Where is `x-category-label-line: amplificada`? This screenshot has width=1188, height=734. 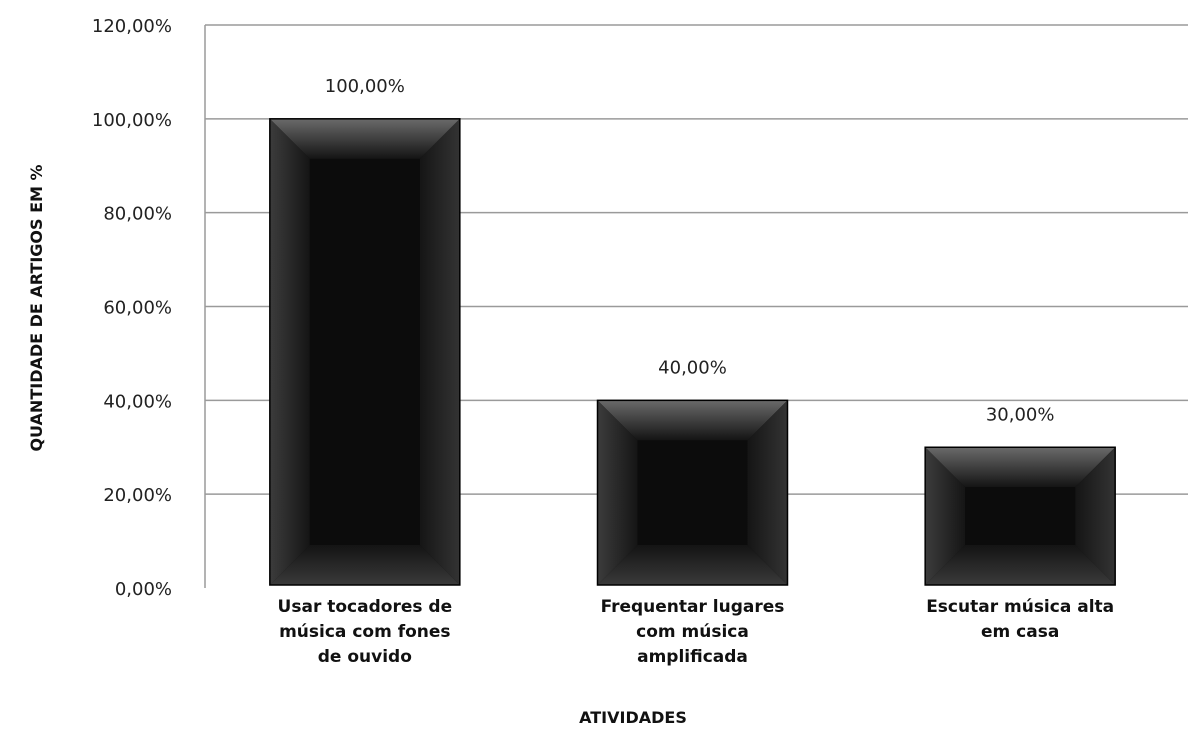 x-category-label-line: amplificada is located at coordinates (692, 657).